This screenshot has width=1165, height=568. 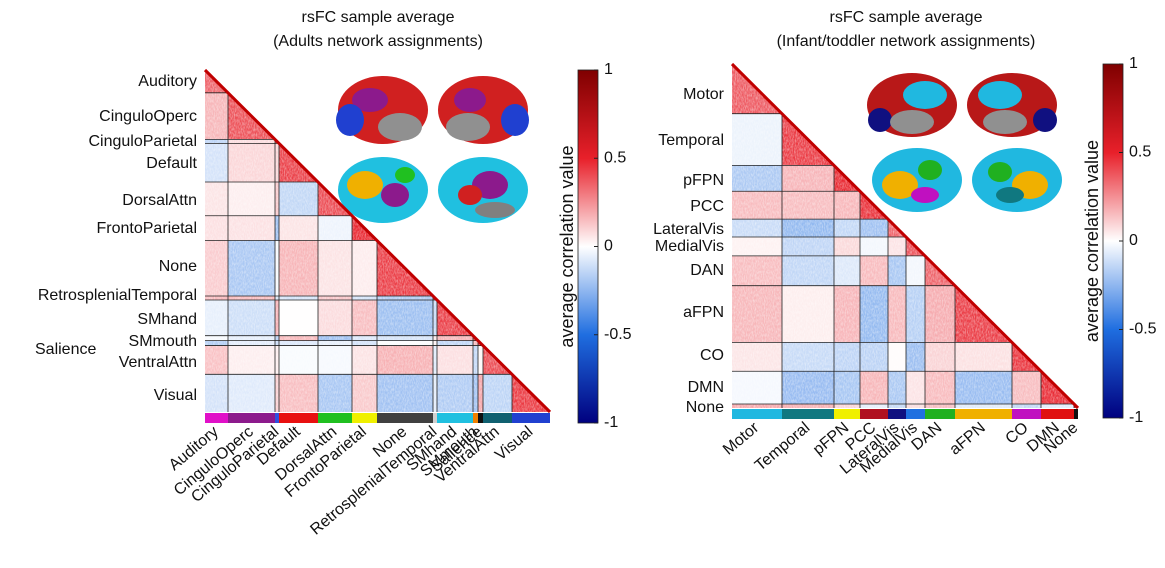 I want to click on network-label: SMmouth, so click(x=163, y=341).